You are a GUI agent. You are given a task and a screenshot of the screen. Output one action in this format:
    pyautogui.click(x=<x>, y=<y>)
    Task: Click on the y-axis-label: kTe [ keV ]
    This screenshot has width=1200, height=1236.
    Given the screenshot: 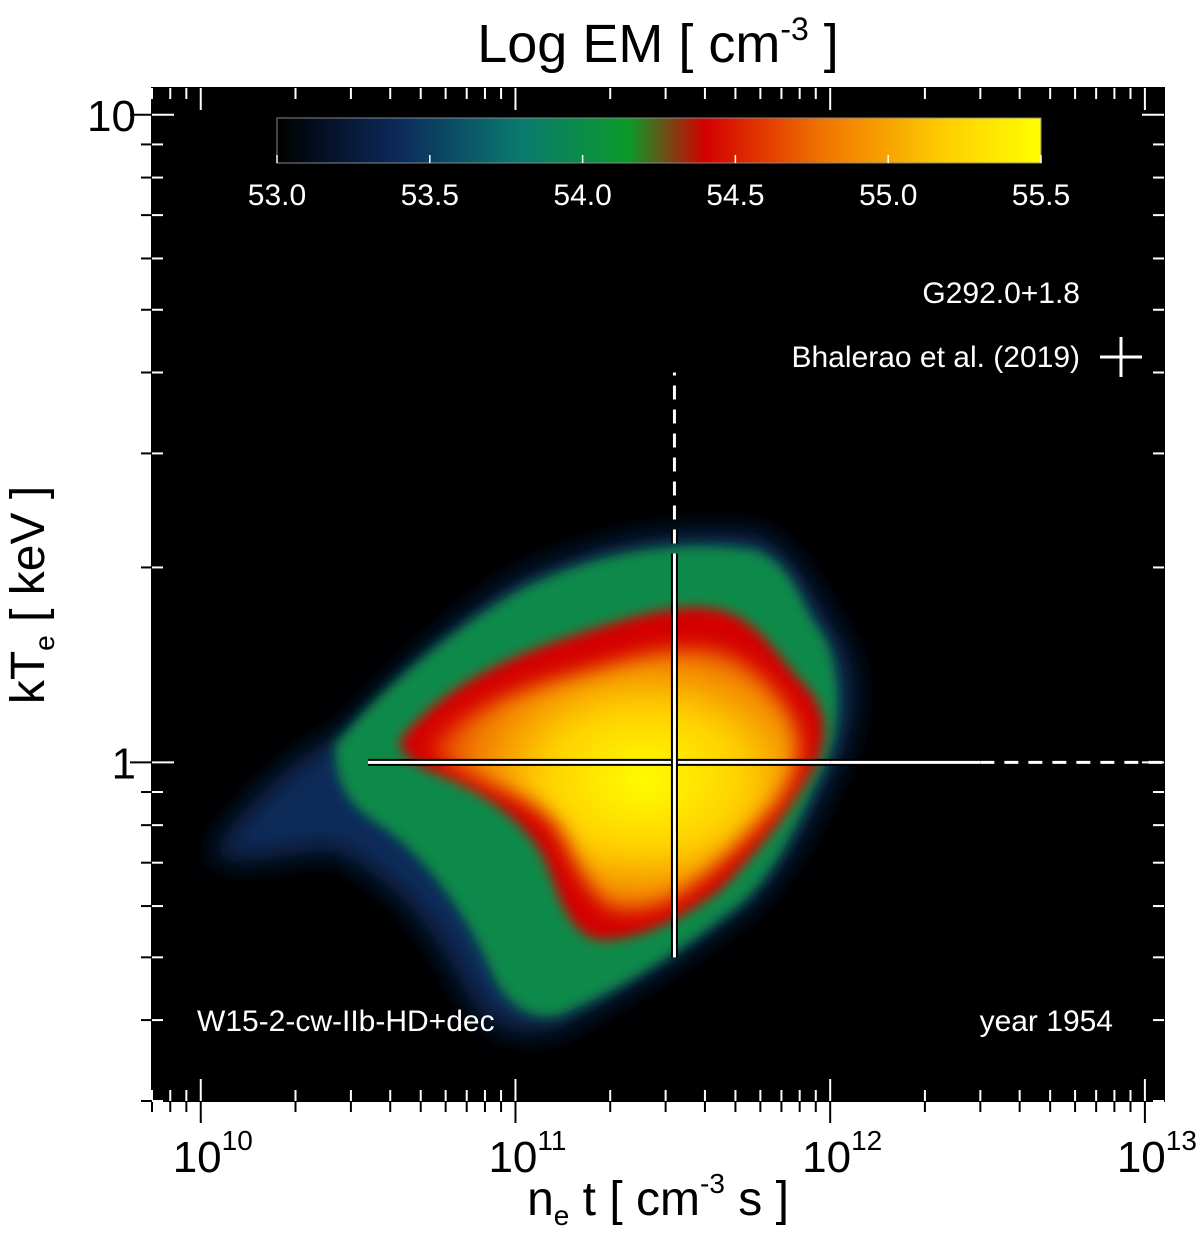 What is the action you would take?
    pyautogui.click(x=31, y=595)
    